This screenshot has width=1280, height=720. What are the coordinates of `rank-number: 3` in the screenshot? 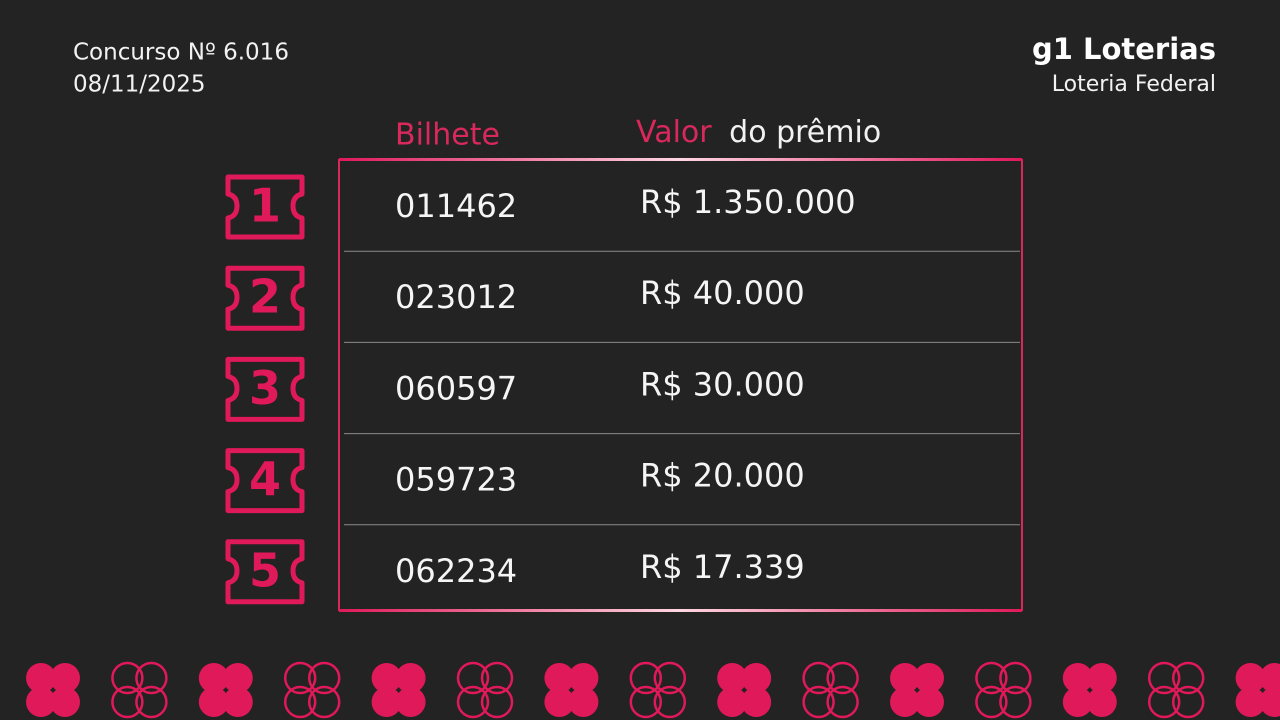 It's located at (265, 388).